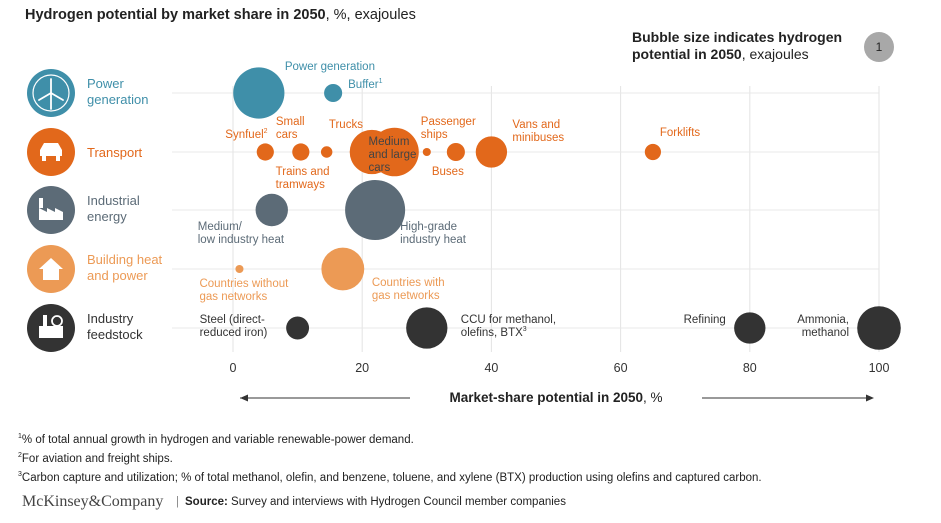  Describe the element at coordinates (879, 368) in the screenshot. I see `x-tick-label-100: 100` at that location.